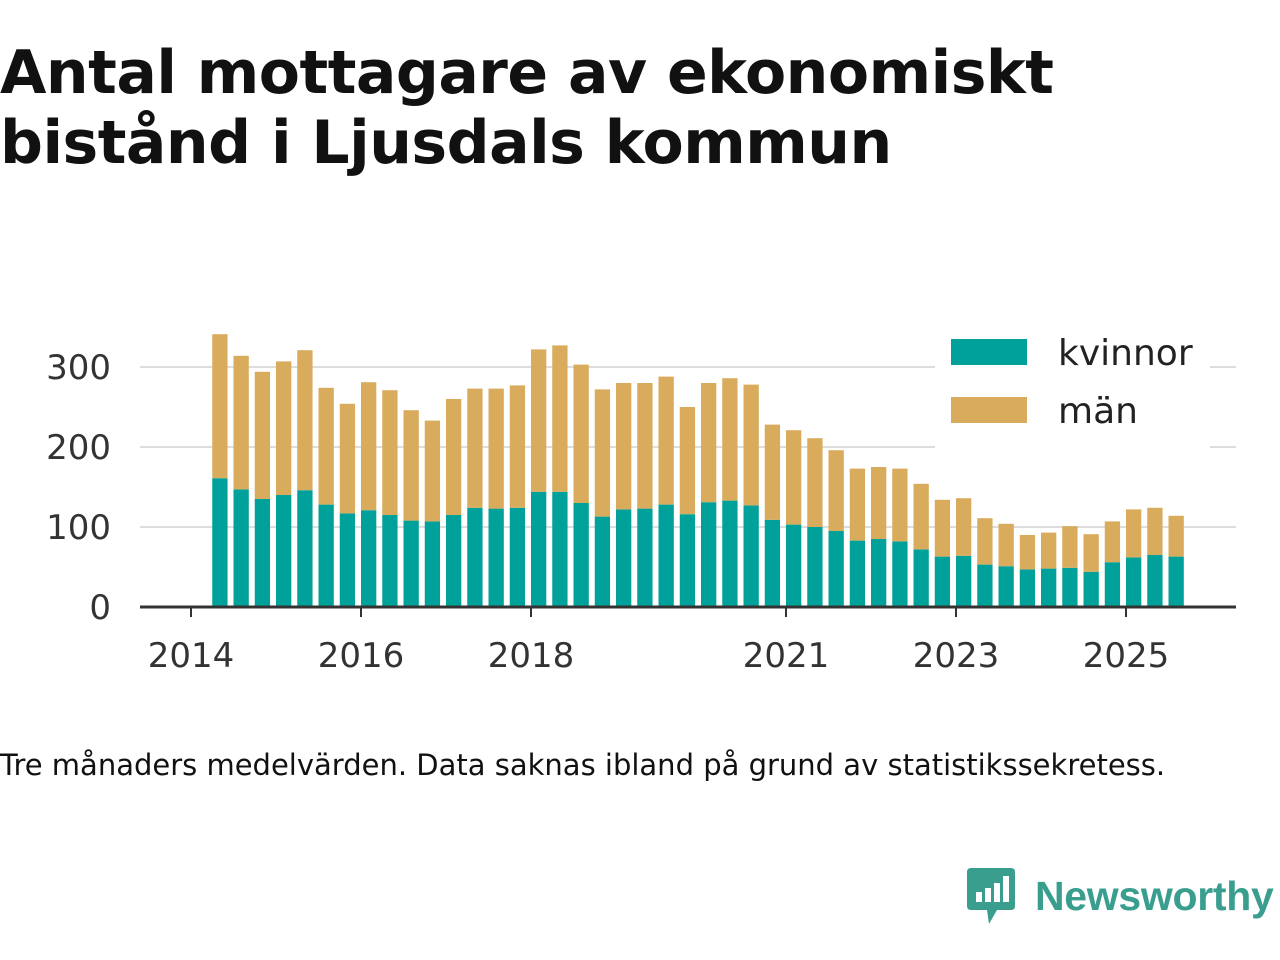  I want to click on newsworthy-logo: Newsworthy, so click(1119, 896).